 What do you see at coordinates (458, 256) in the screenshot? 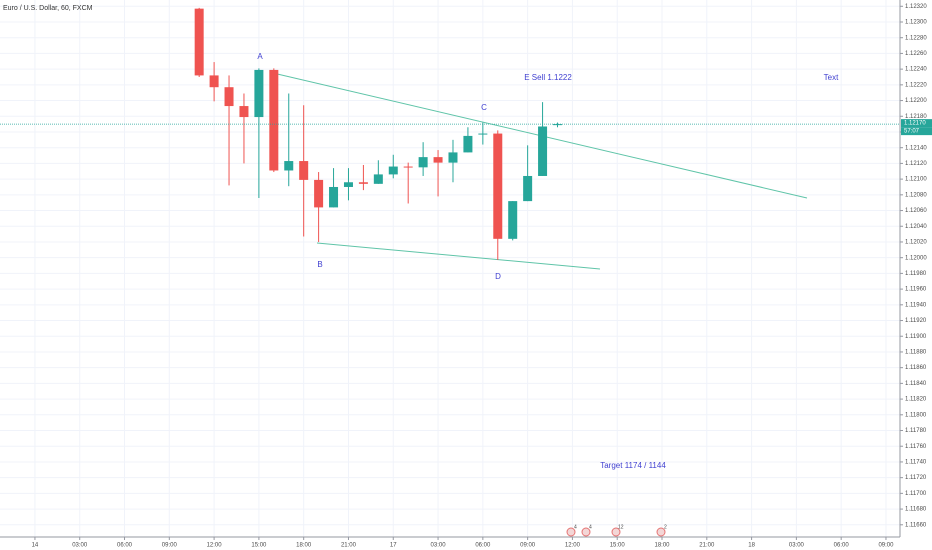
I see `trend-line` at bounding box center [458, 256].